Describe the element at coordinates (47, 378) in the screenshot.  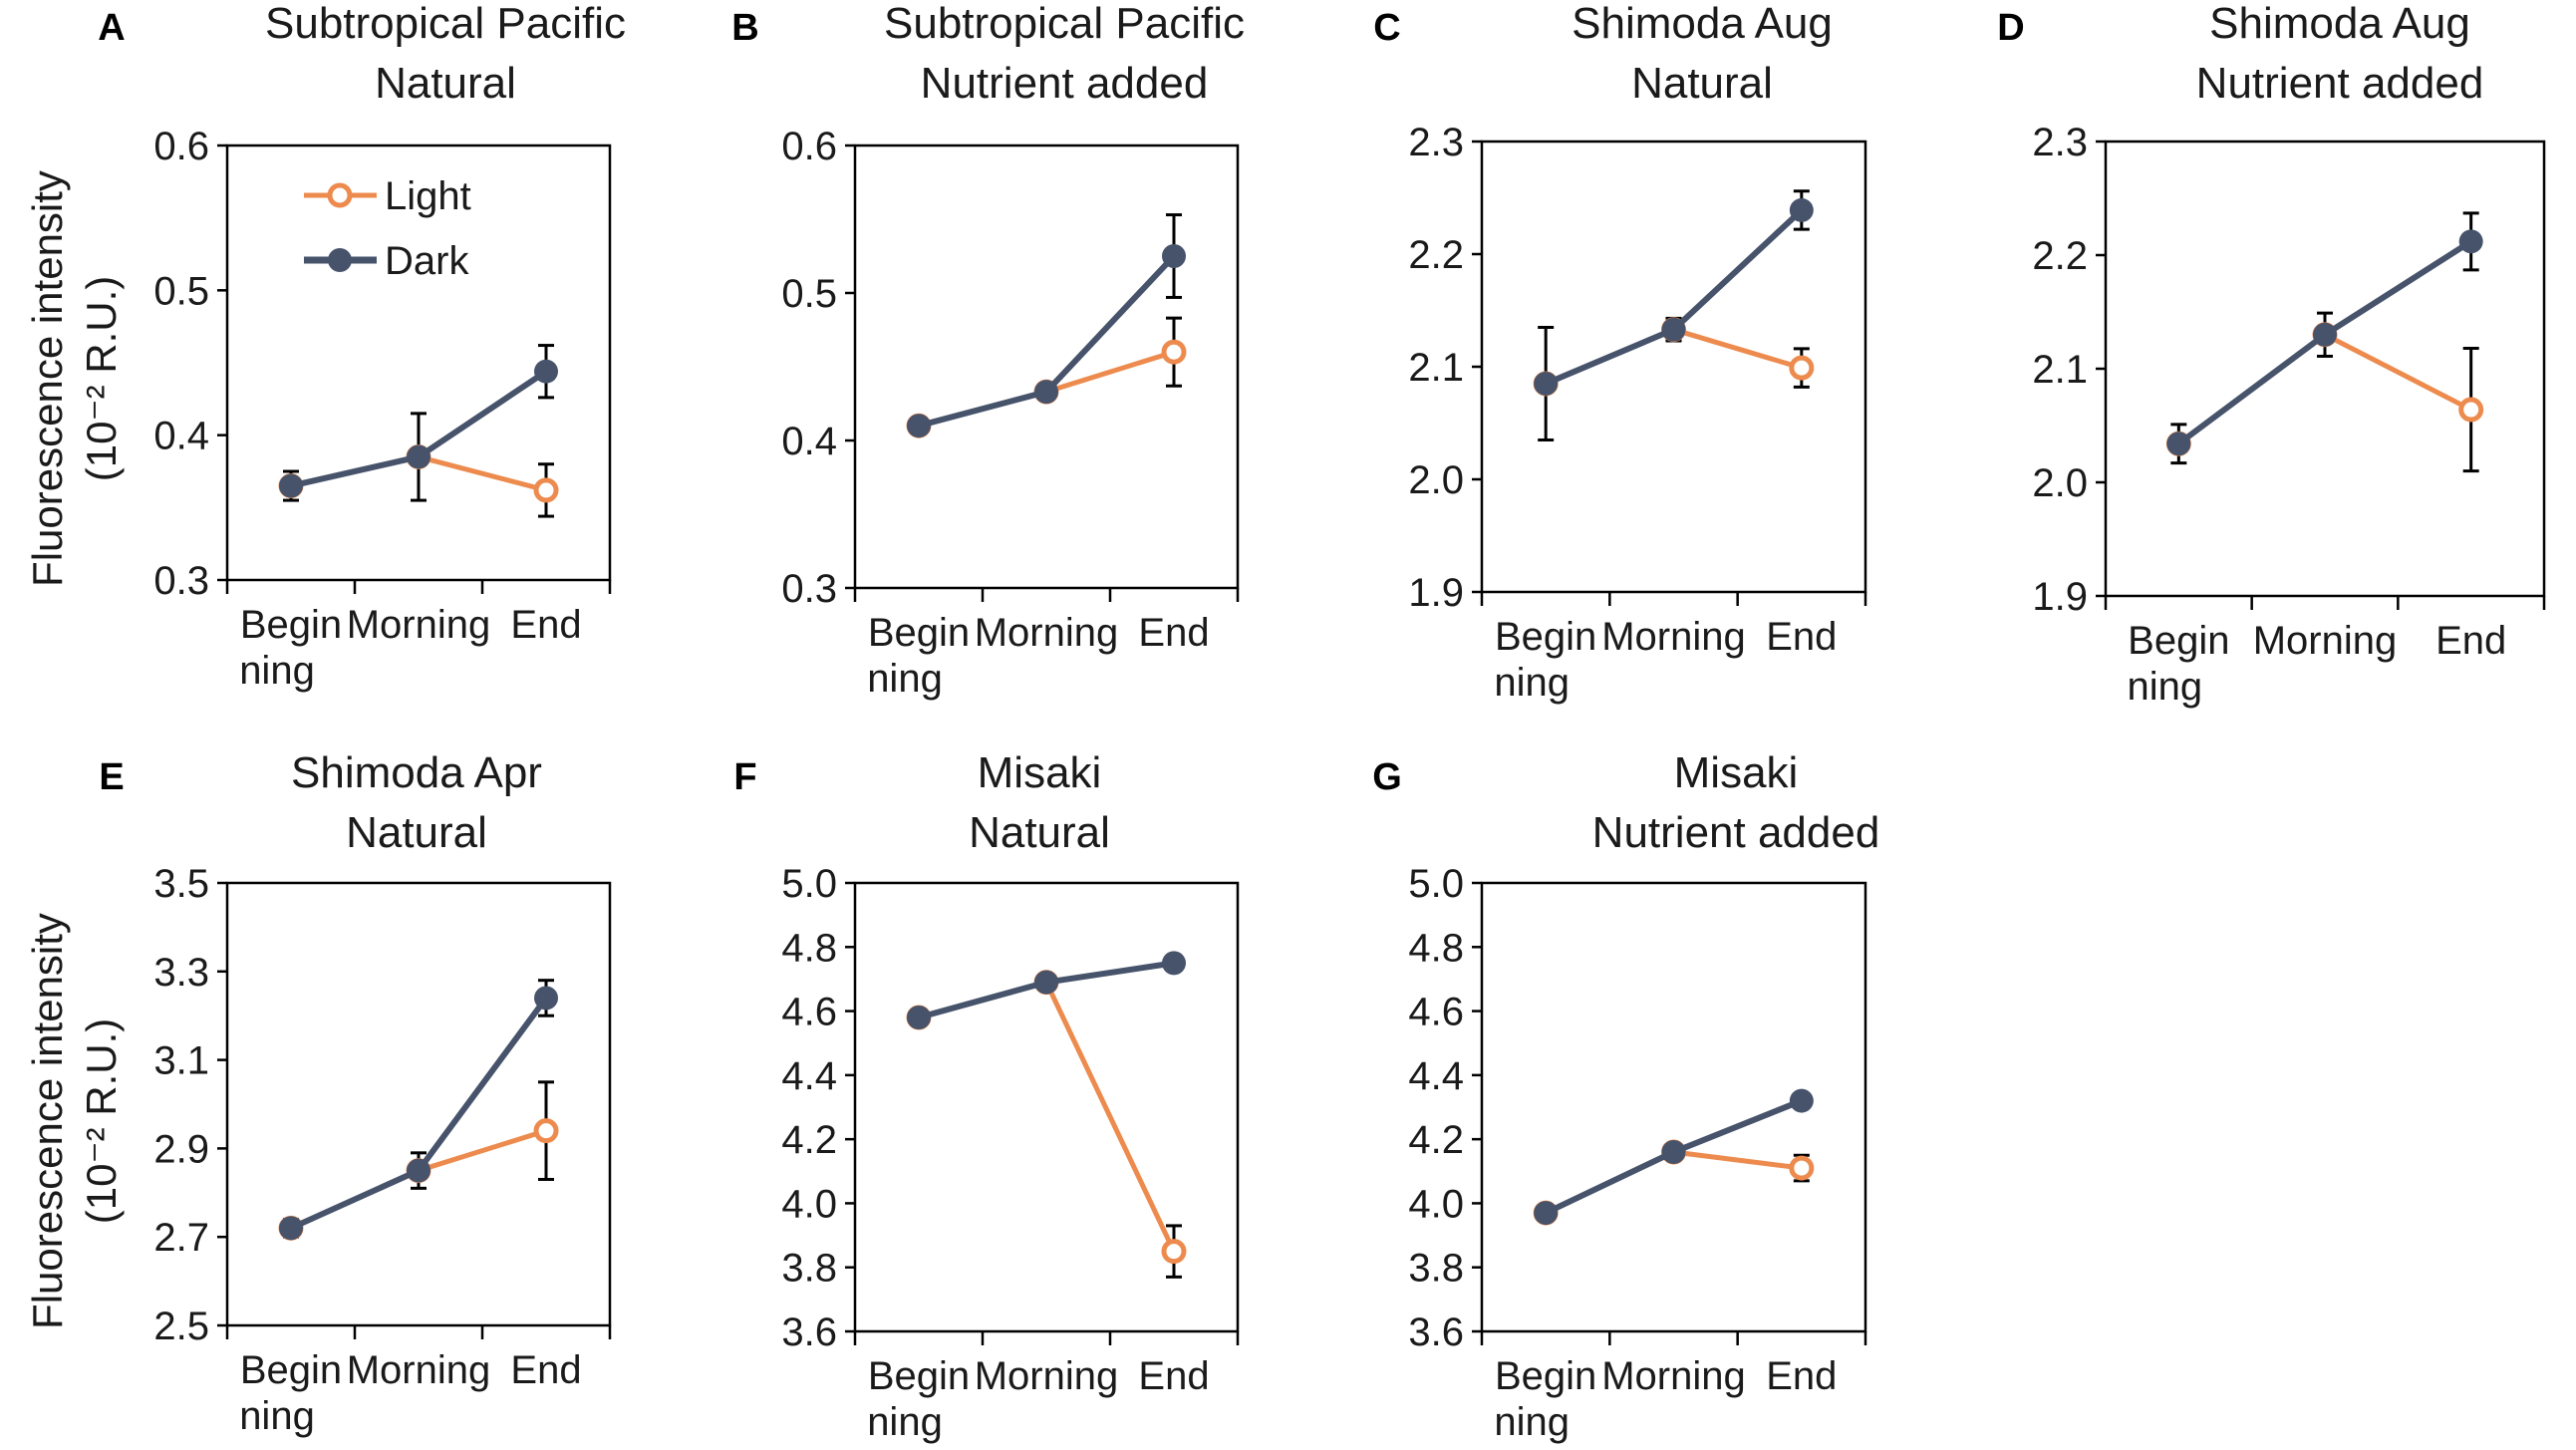
I see `y-axis-label-line1: Fluorescence intensity` at that location.